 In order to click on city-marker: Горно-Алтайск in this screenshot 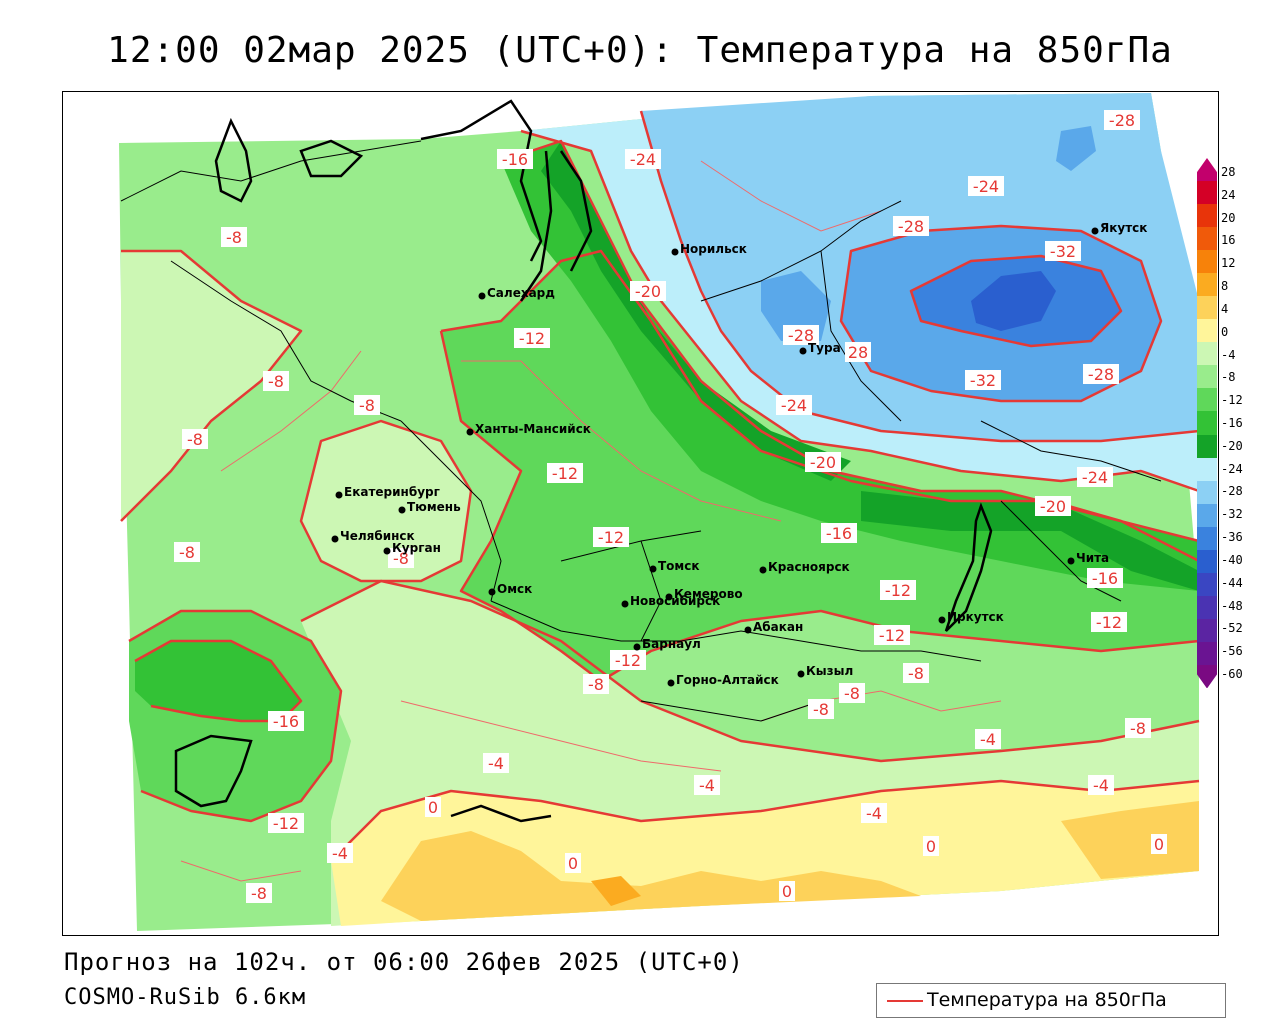, I will do `click(723, 680)`.